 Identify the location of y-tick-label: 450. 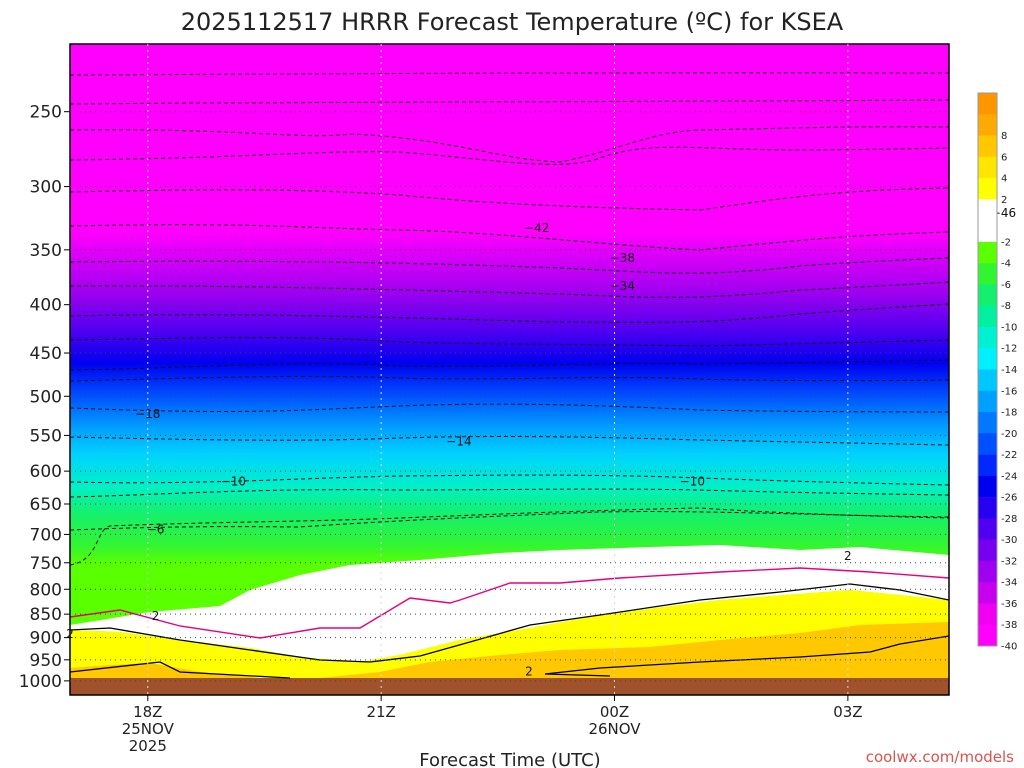
(46, 354).